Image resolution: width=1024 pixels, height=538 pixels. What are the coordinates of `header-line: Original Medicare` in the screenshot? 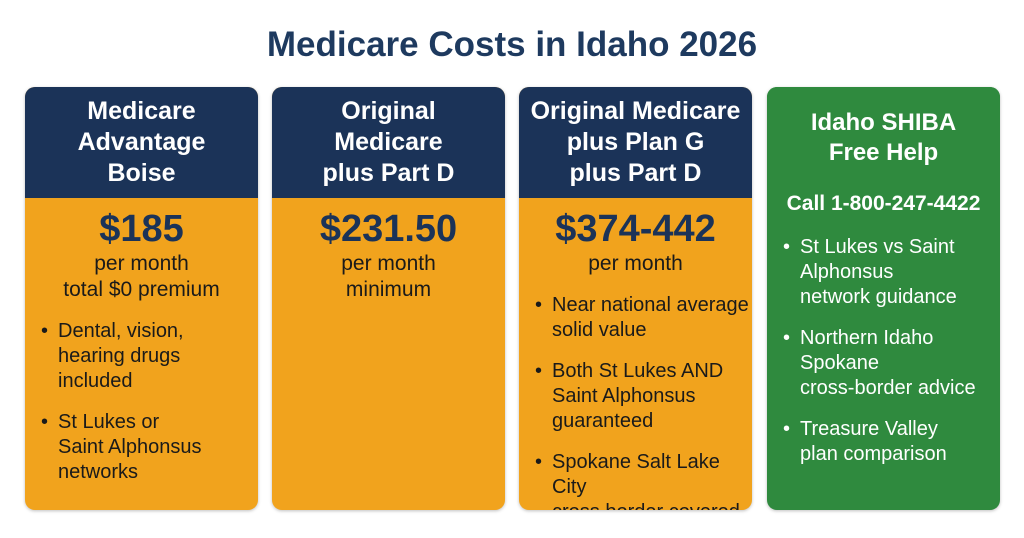 It's located at (635, 111).